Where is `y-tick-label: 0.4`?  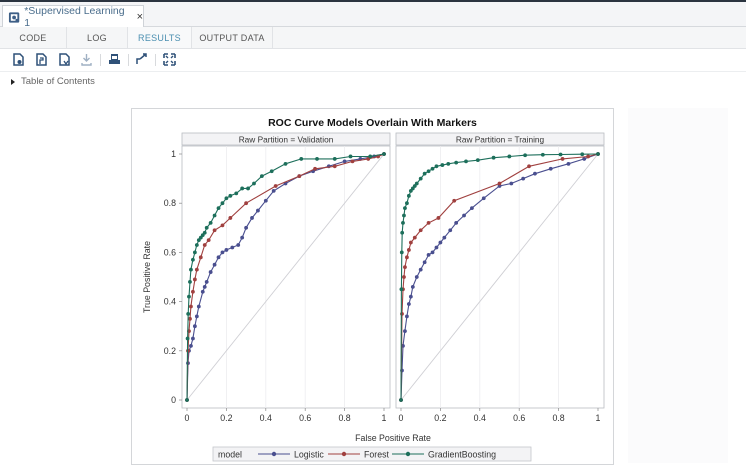
y-tick-label: 0.4 is located at coordinates (170, 302).